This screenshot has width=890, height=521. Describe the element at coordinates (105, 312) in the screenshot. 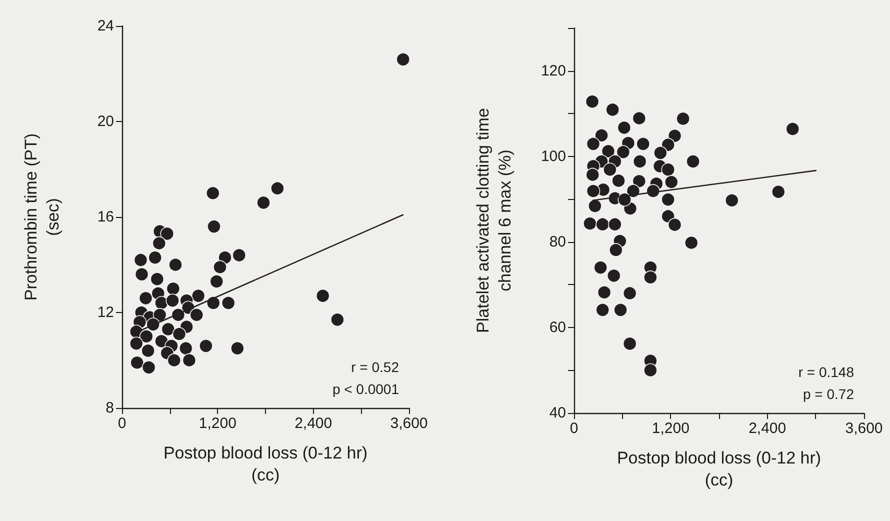

I see `y-tick-label: 12` at that location.